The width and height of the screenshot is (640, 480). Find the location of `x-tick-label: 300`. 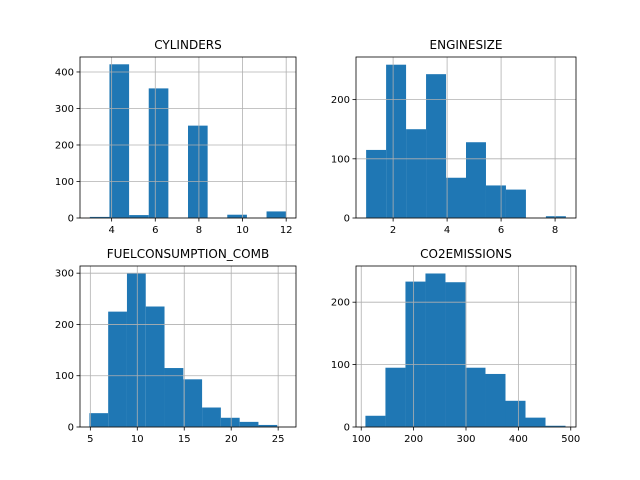

x-tick-label: 300 is located at coordinates (465, 439).